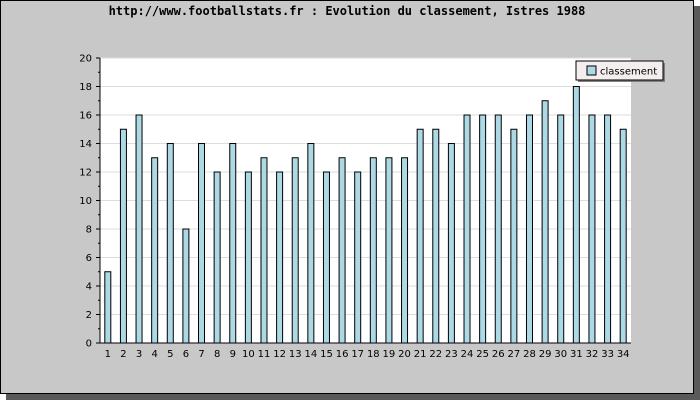  I want to click on legend-box, so click(619, 70).